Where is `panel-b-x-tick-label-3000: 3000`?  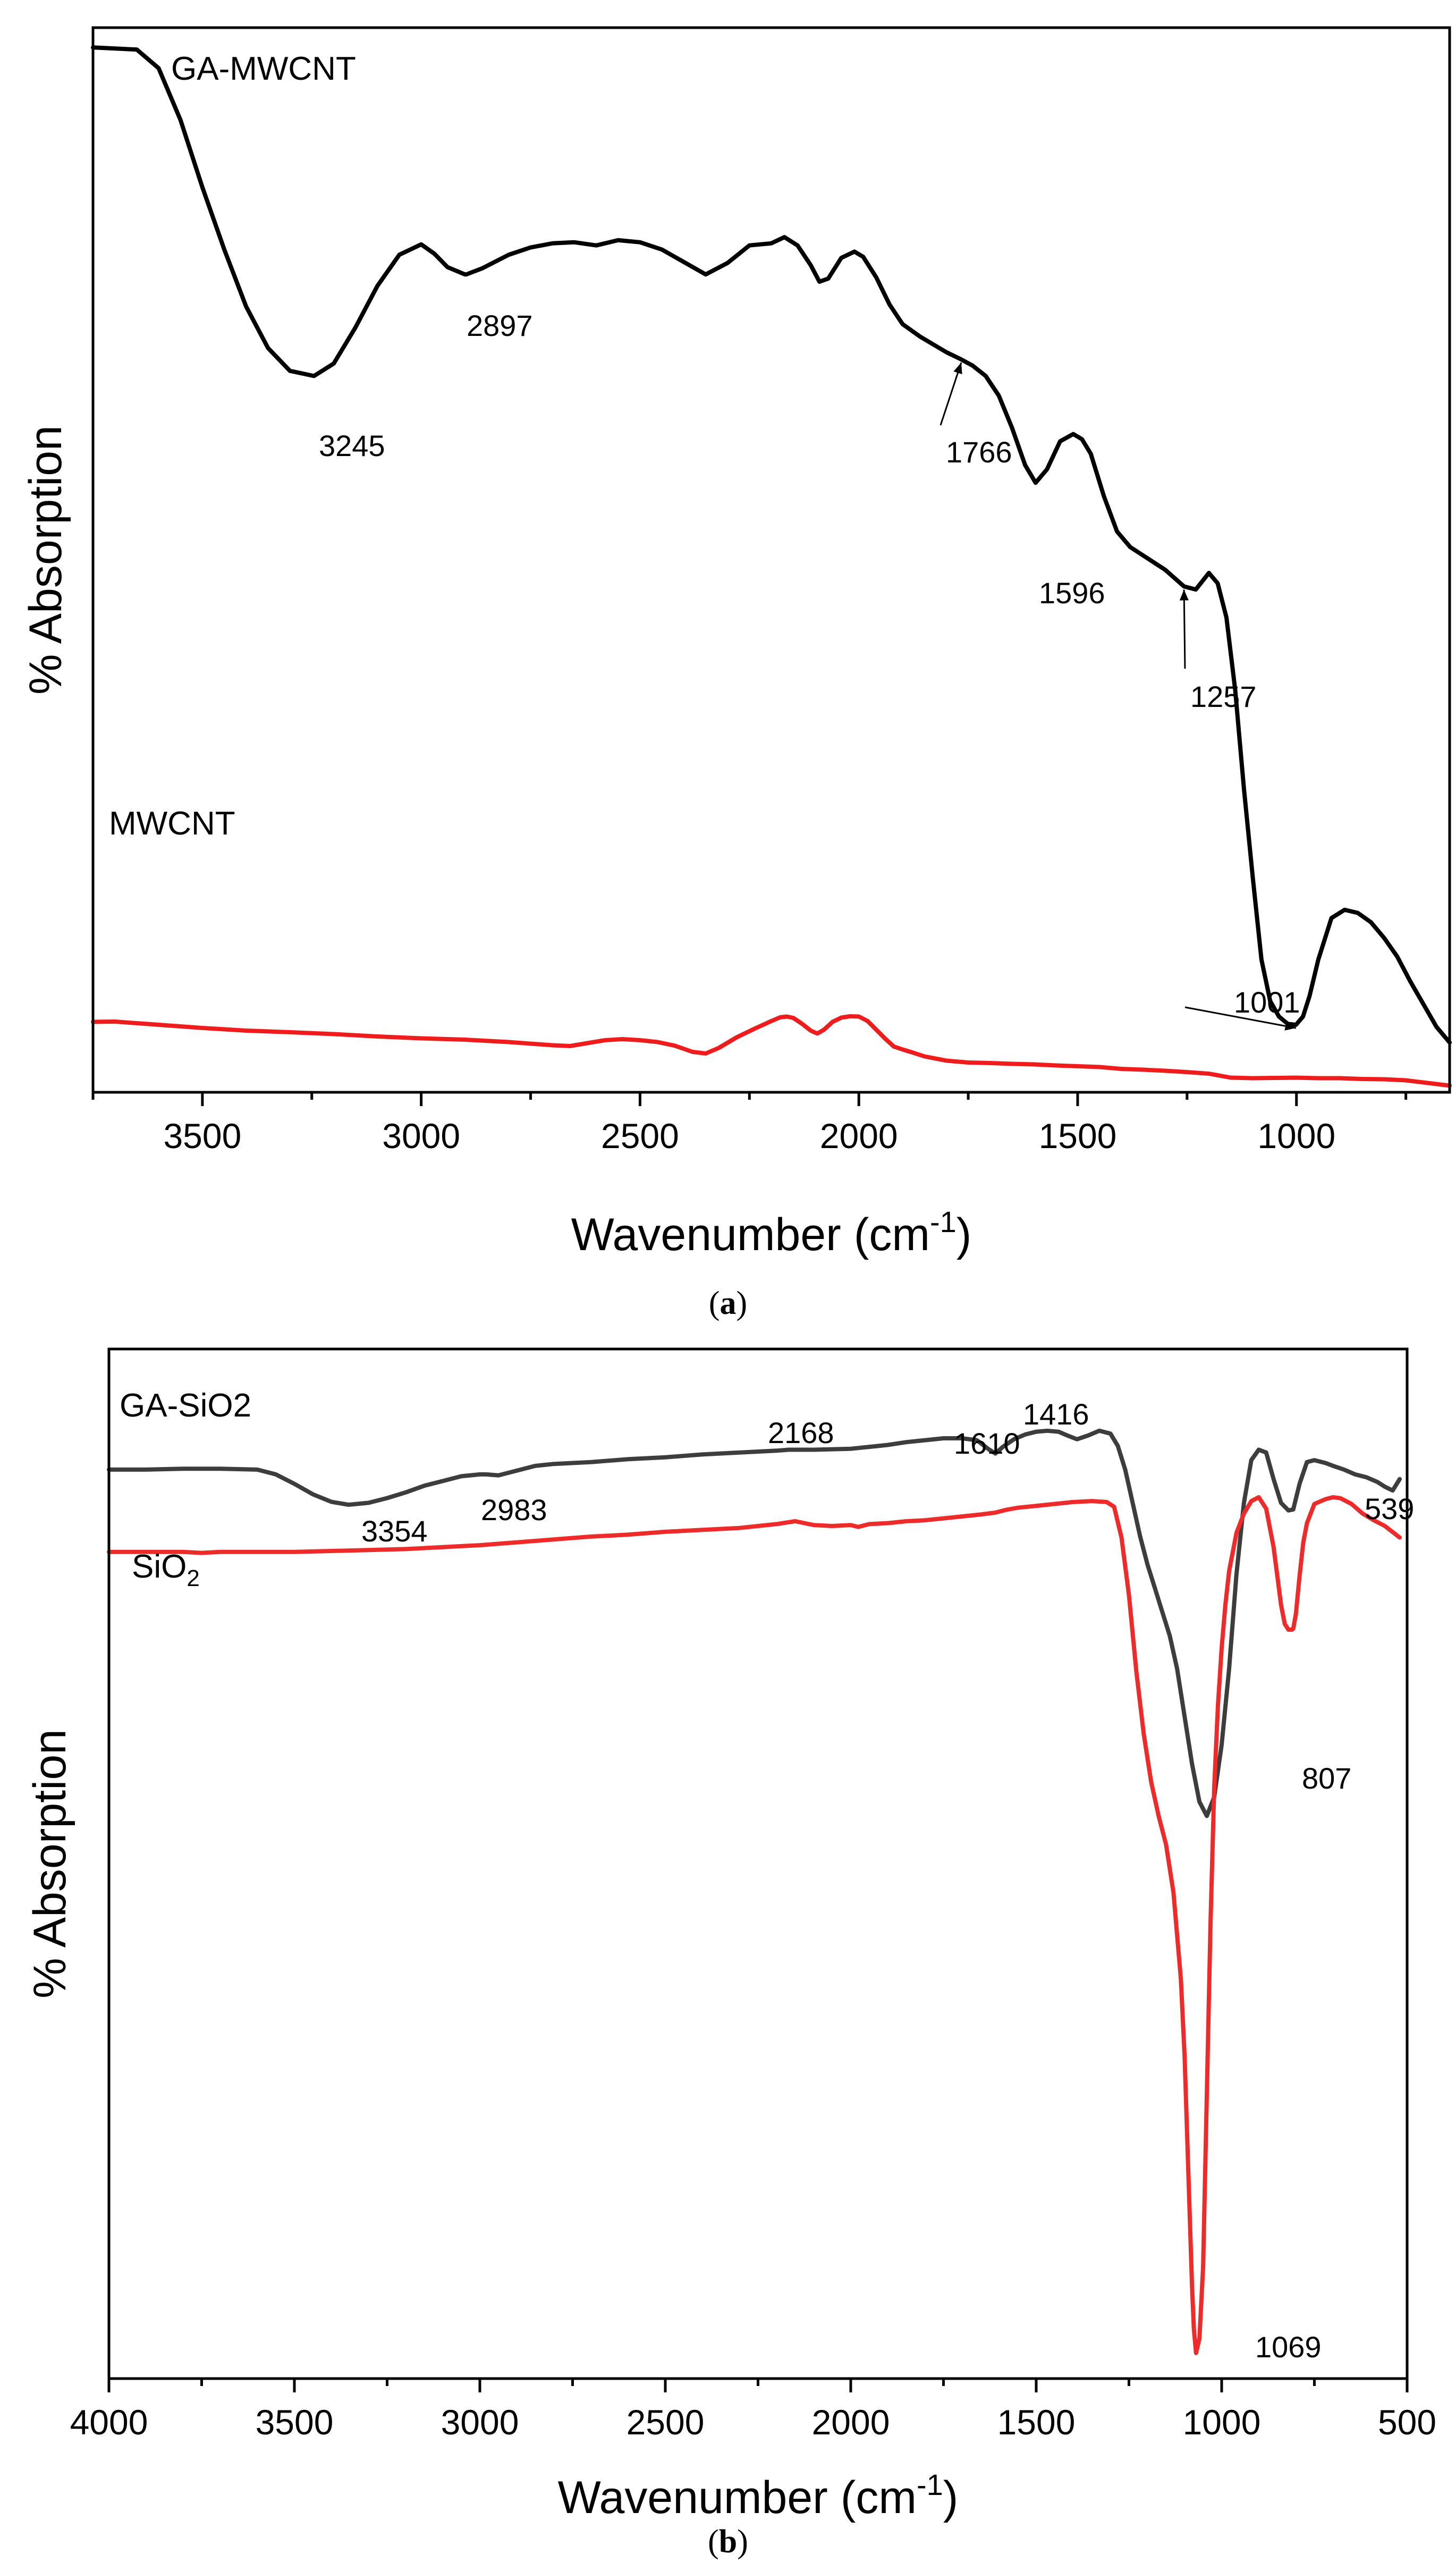 panel-b-x-tick-label-3000: 3000 is located at coordinates (480, 2422).